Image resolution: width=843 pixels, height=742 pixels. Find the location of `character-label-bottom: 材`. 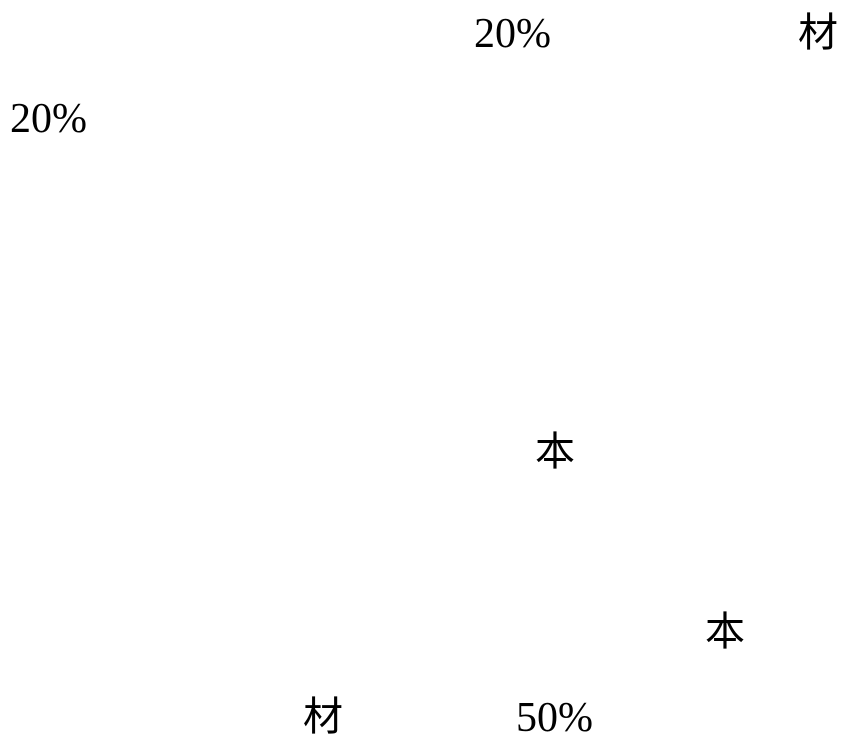

character-label-bottom: 材 is located at coordinates (323, 717).